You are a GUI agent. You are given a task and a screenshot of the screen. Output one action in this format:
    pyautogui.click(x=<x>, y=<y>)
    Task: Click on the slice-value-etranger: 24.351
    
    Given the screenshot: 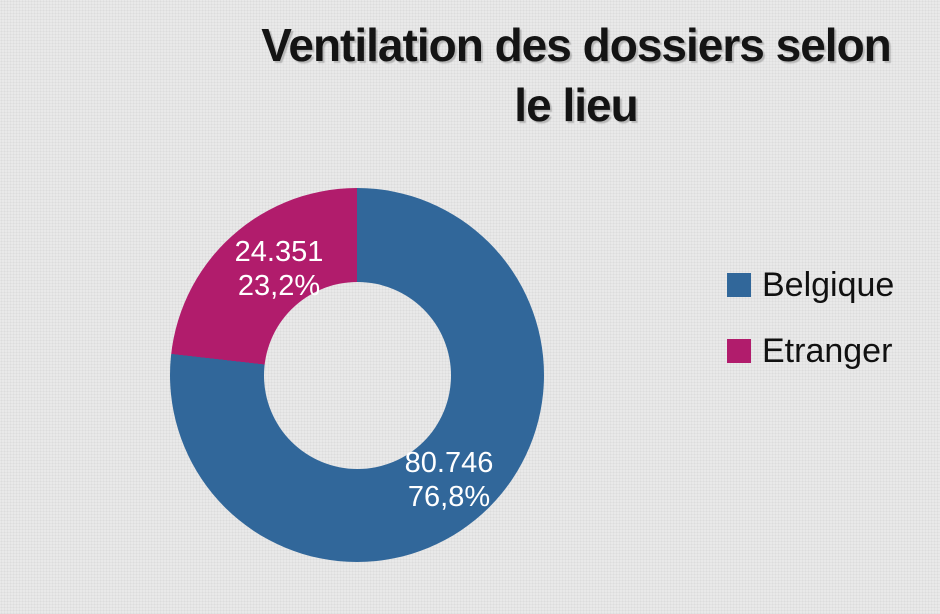 What is the action you would take?
    pyautogui.click(x=279, y=252)
    